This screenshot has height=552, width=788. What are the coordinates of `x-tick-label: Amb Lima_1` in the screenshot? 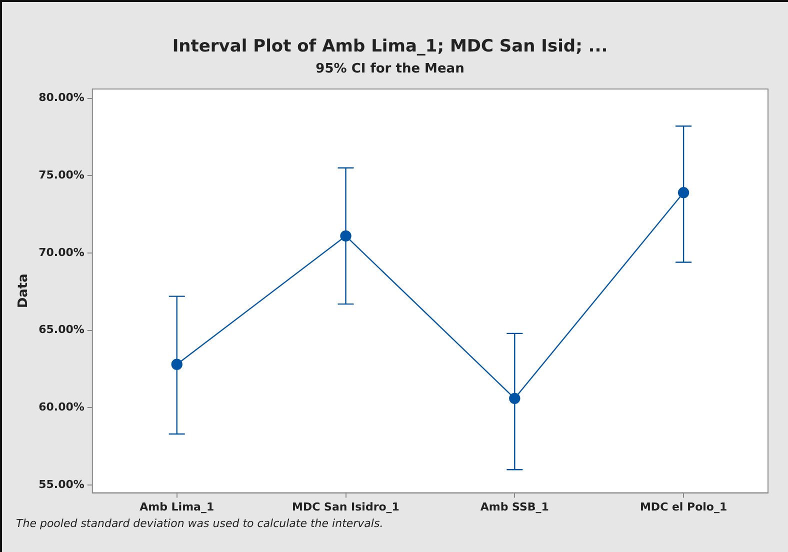 It's located at (177, 507).